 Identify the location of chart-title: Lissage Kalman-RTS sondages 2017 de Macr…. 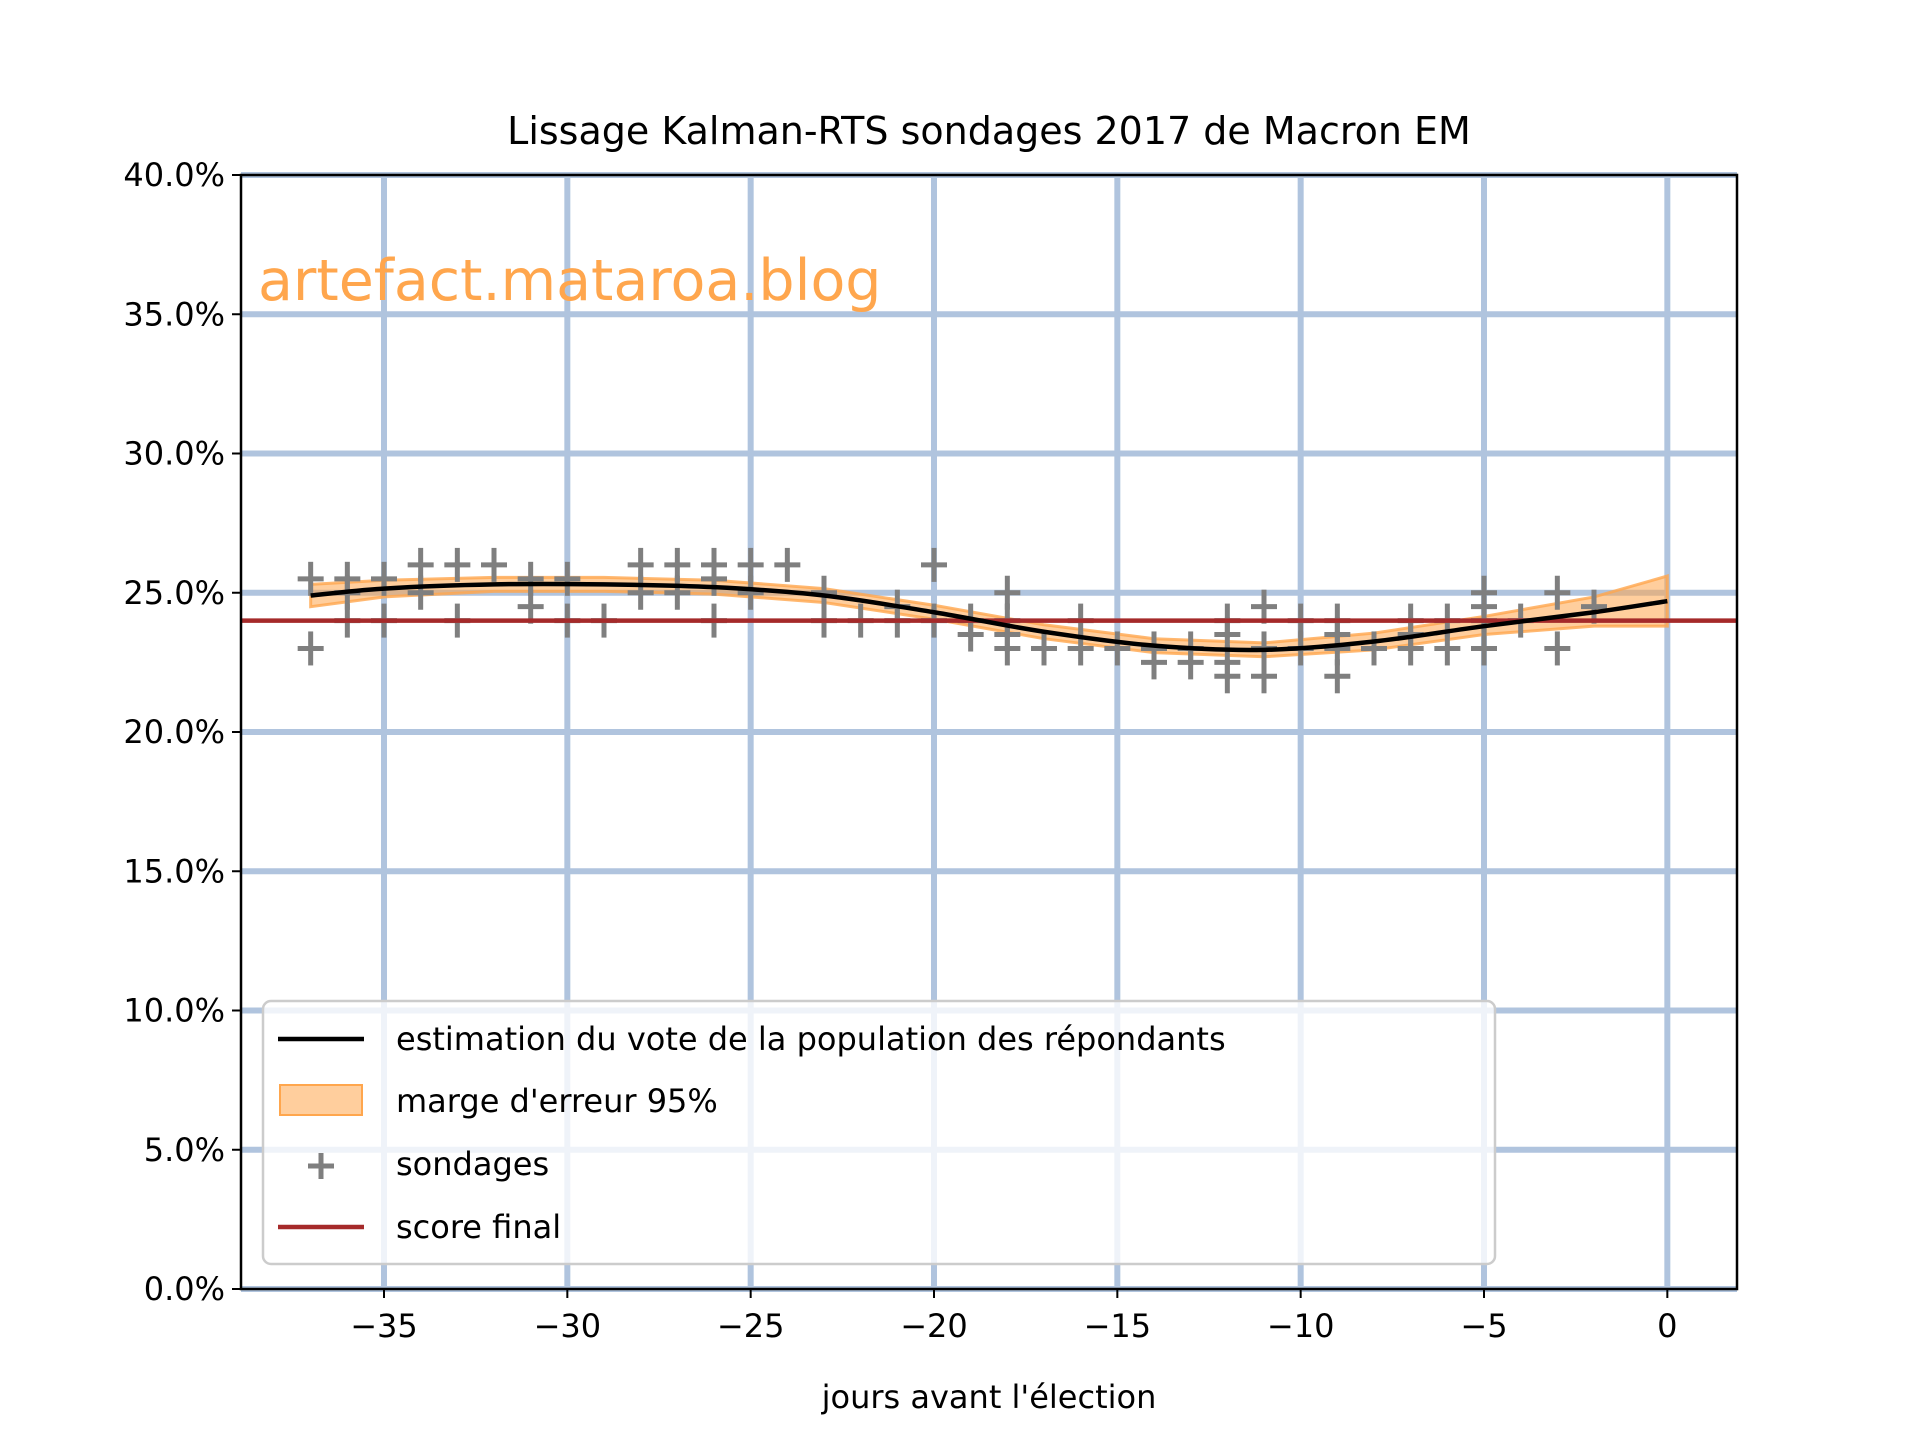
(989, 131).